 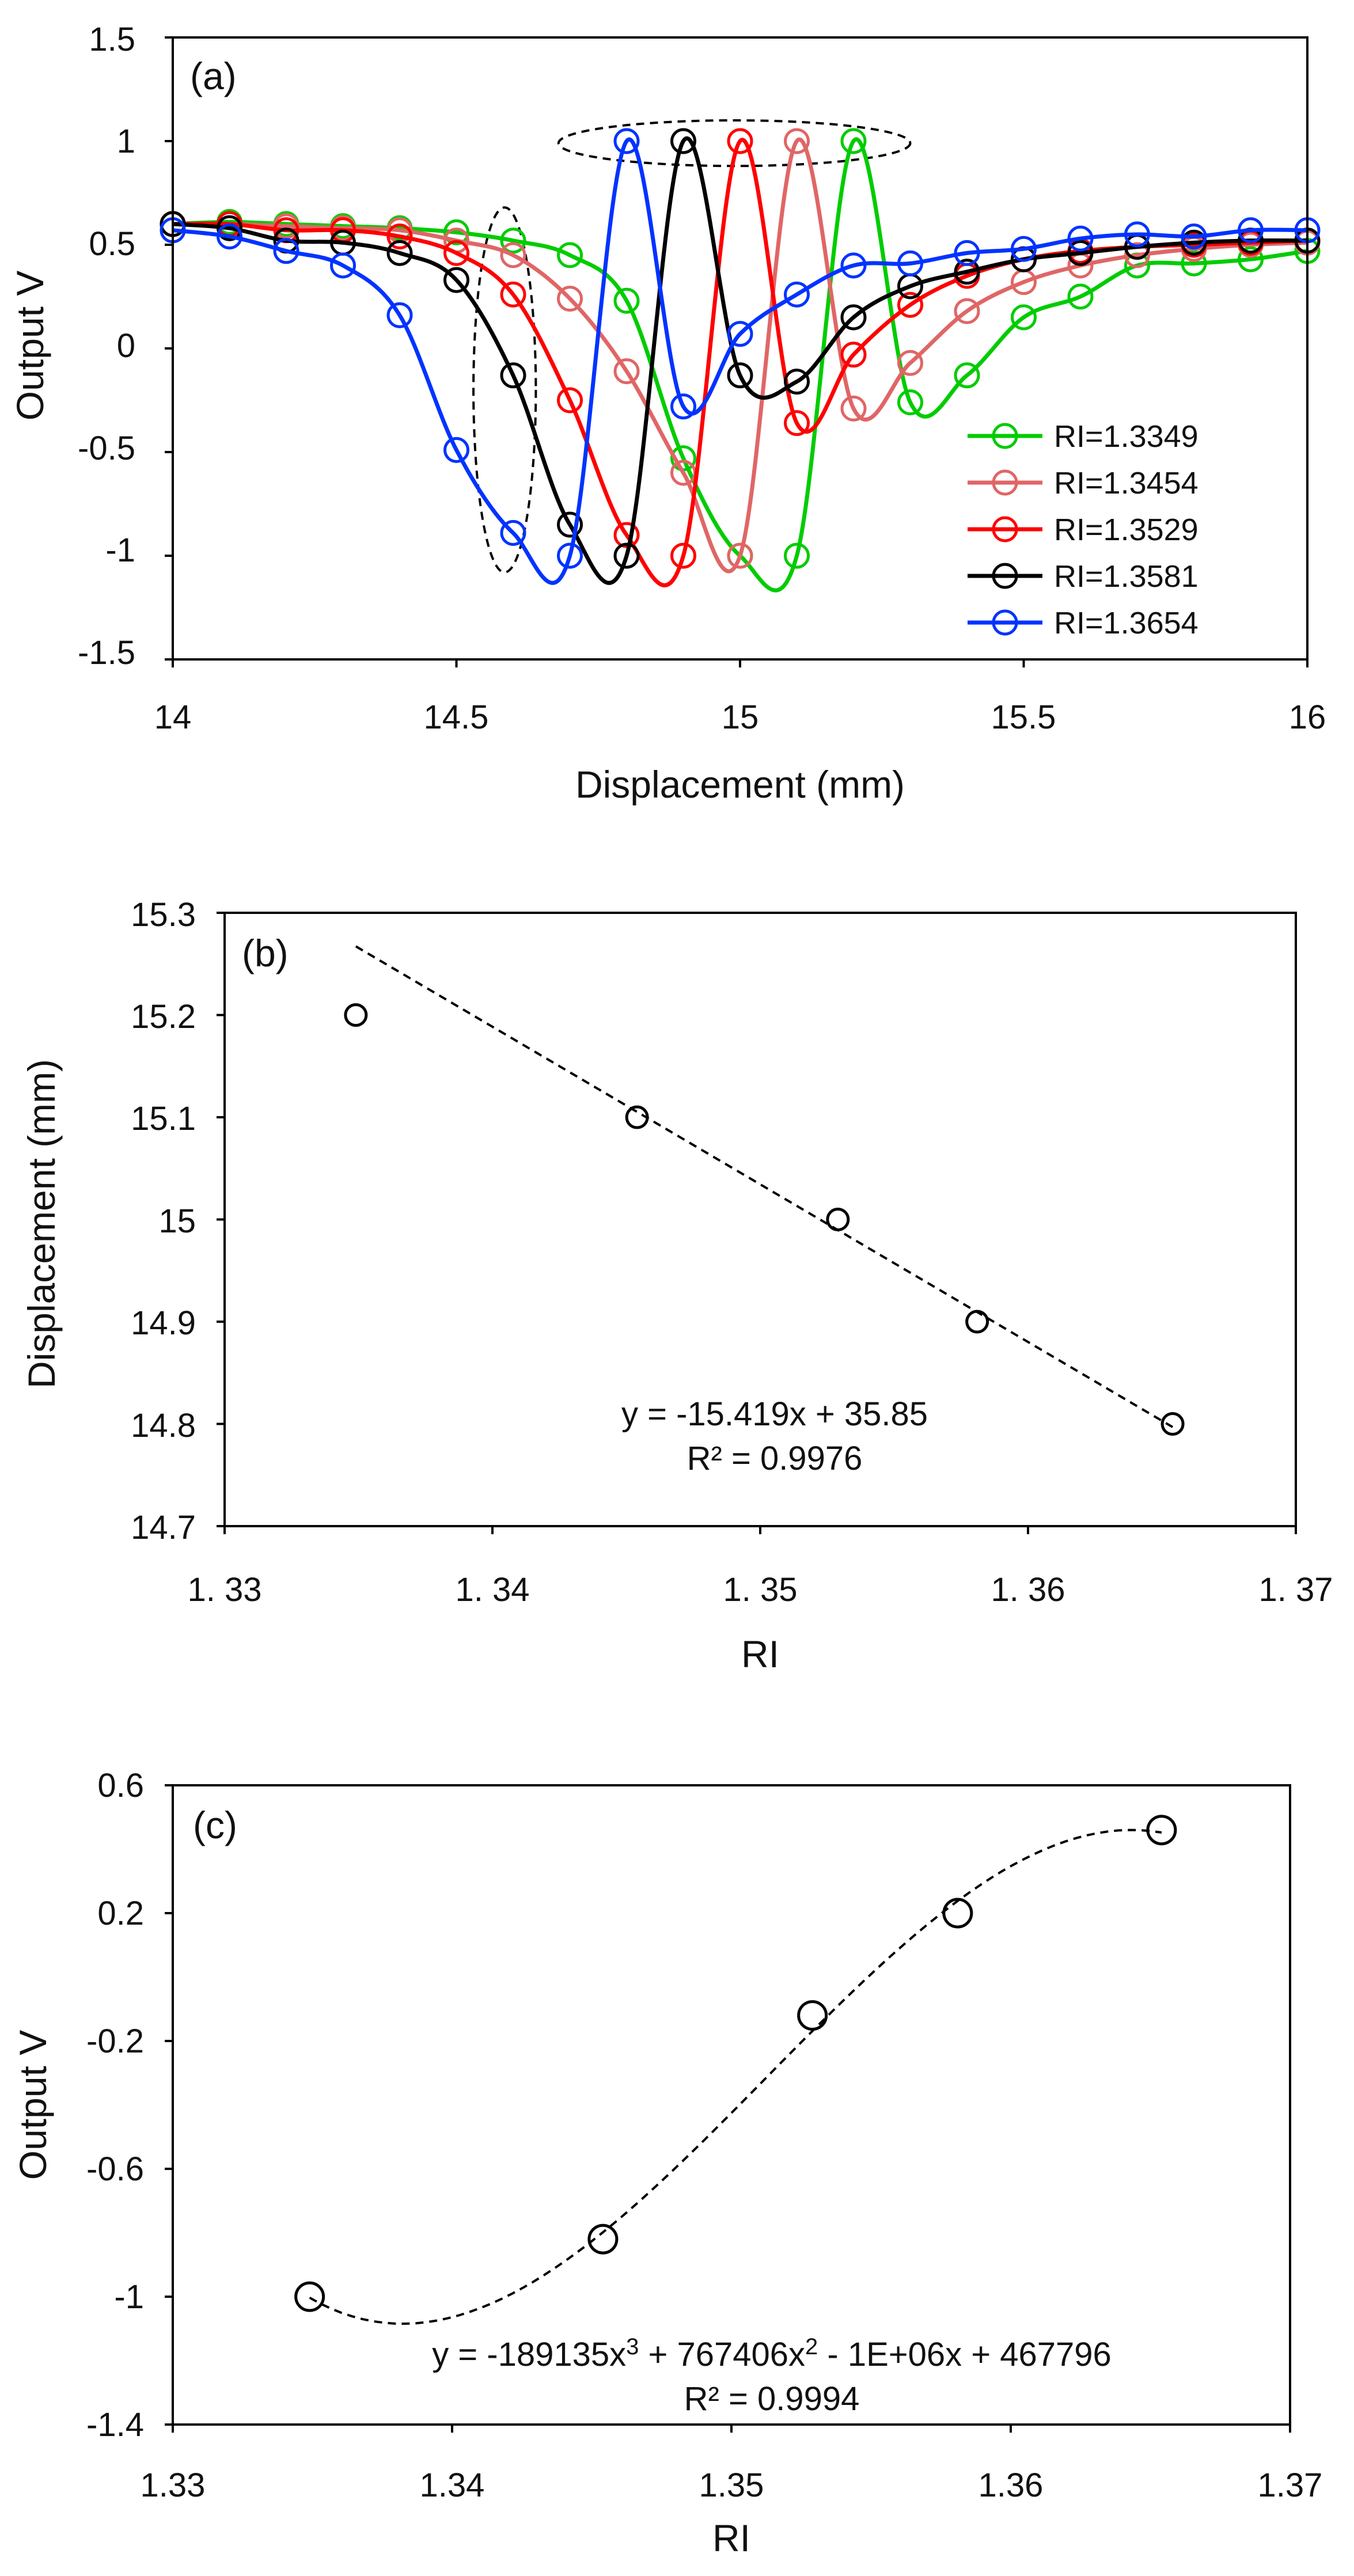 What do you see at coordinates (173, 2486) in the screenshot?
I see `panel-c-xtick-label: 1.33` at bounding box center [173, 2486].